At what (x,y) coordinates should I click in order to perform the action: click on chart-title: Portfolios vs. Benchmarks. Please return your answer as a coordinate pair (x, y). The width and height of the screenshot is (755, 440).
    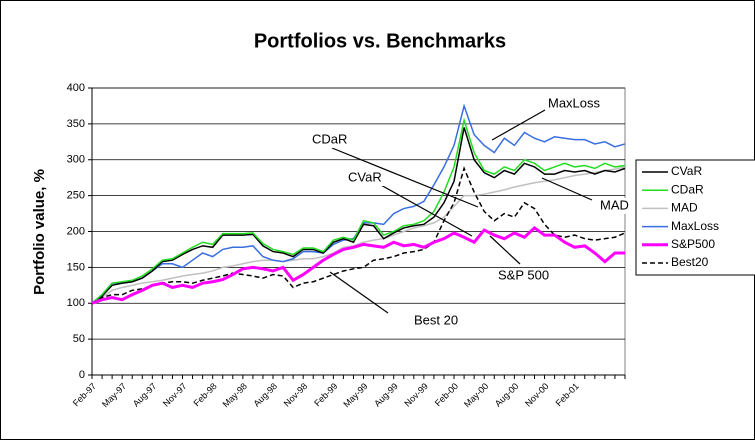
    Looking at the image, I should click on (380, 41).